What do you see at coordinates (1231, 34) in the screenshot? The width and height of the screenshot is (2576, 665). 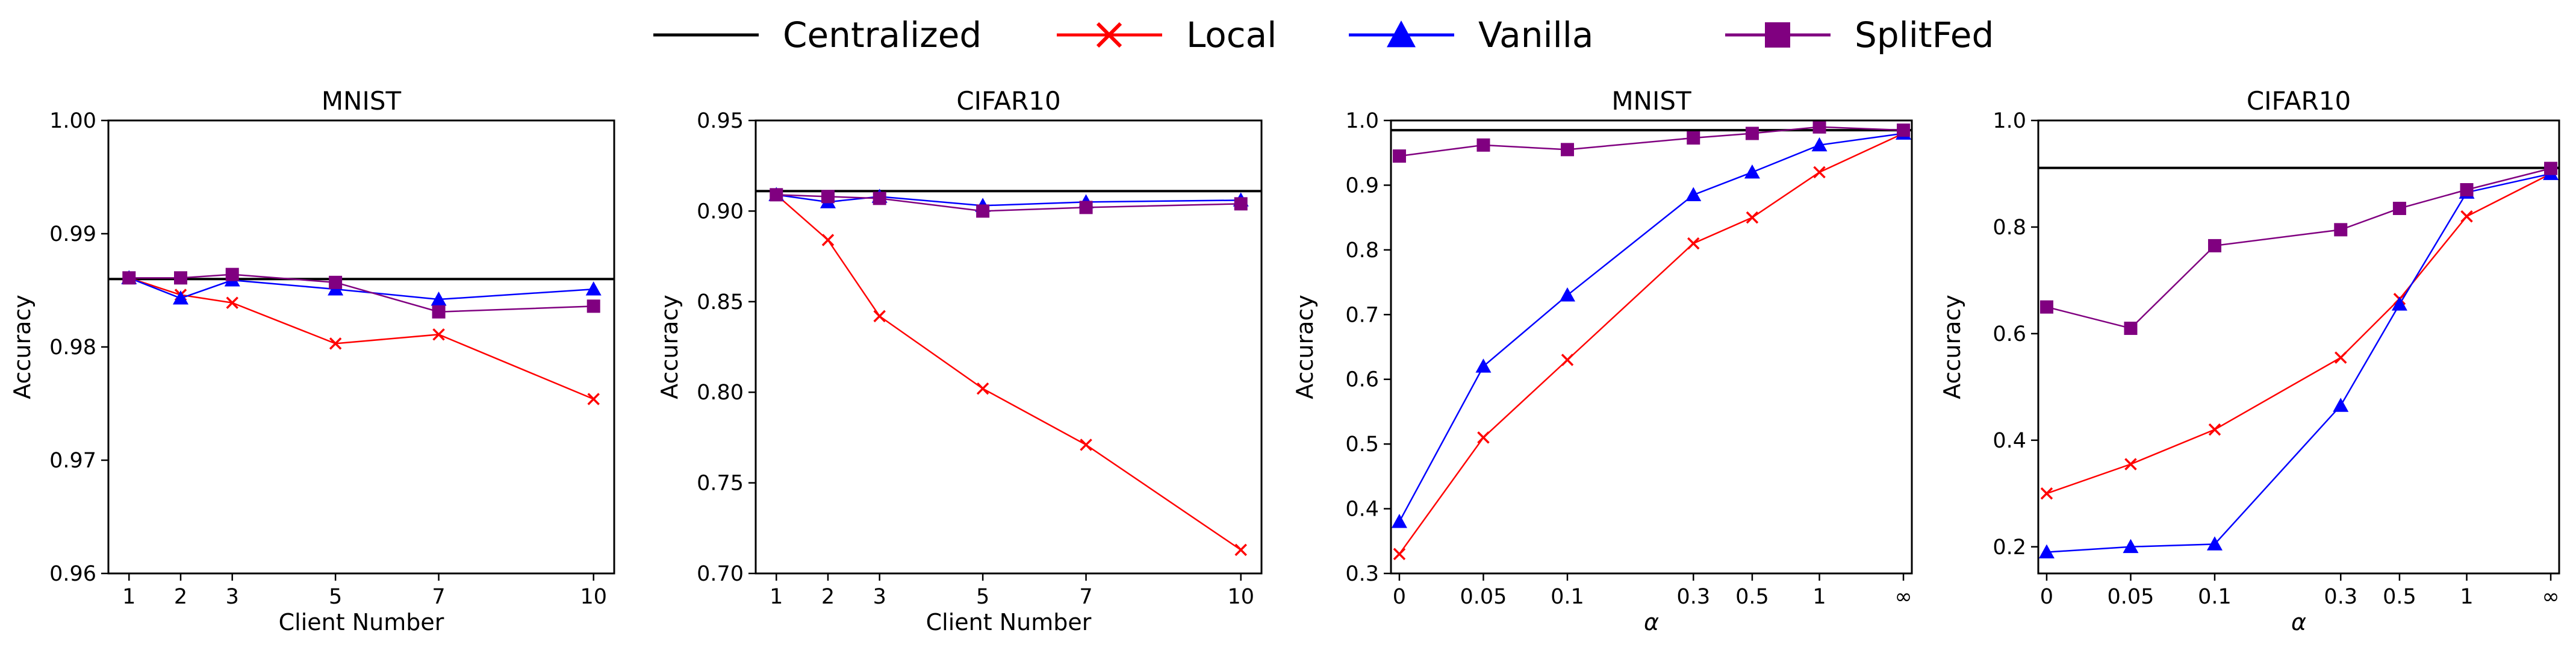 I see `legend-label: Local` at bounding box center [1231, 34].